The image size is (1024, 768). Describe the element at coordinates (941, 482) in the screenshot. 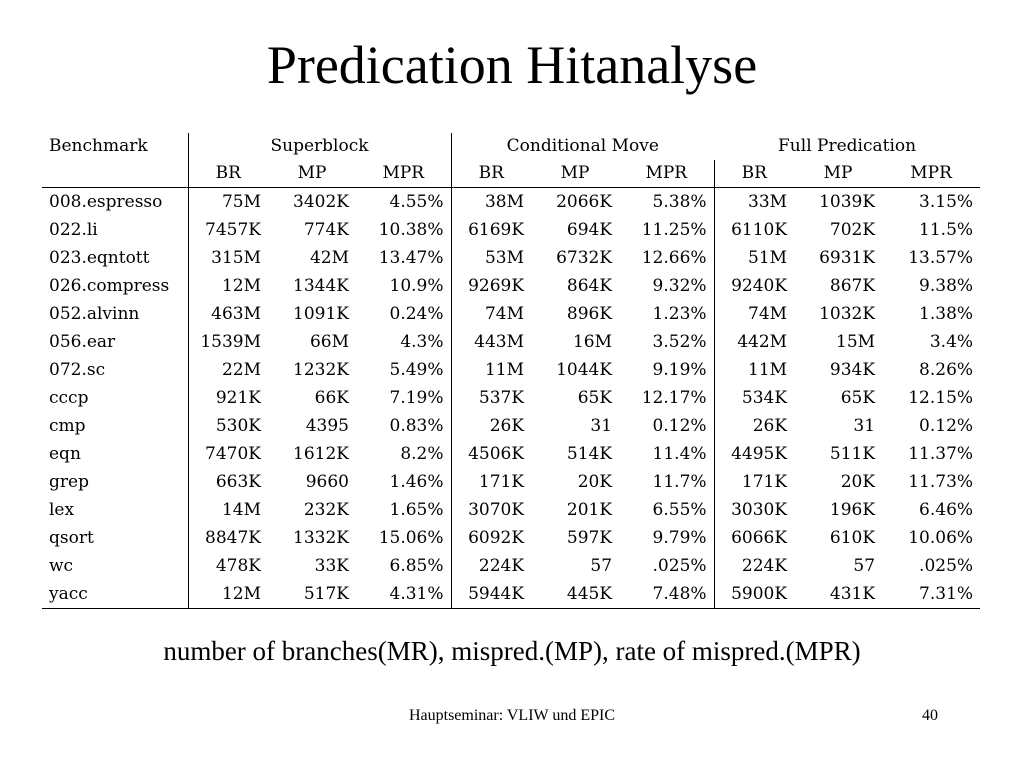

I see `mpr-value-cell: 11.73%` at that location.